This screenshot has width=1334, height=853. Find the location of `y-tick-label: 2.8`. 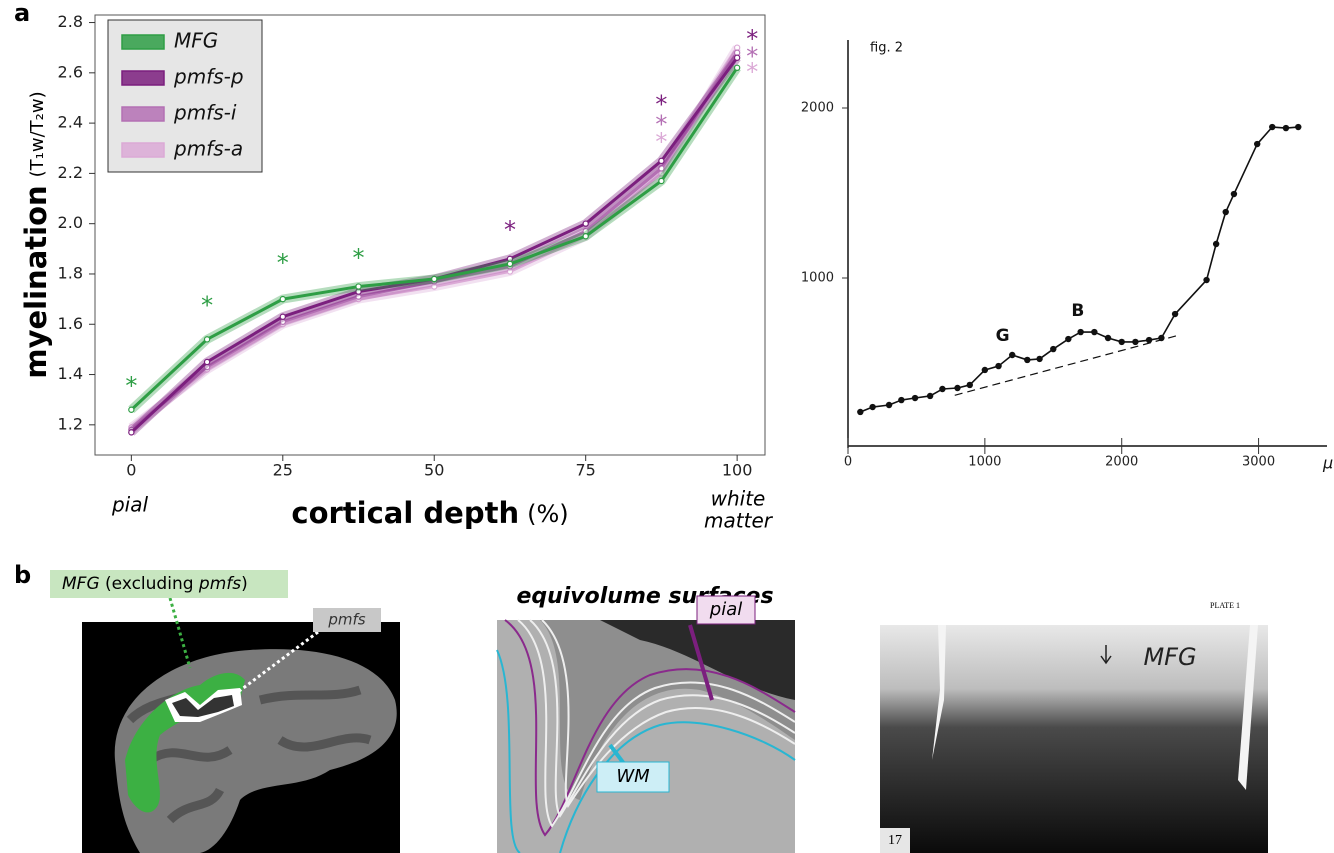

y-tick-label: 2.8 is located at coordinates (70, 21).